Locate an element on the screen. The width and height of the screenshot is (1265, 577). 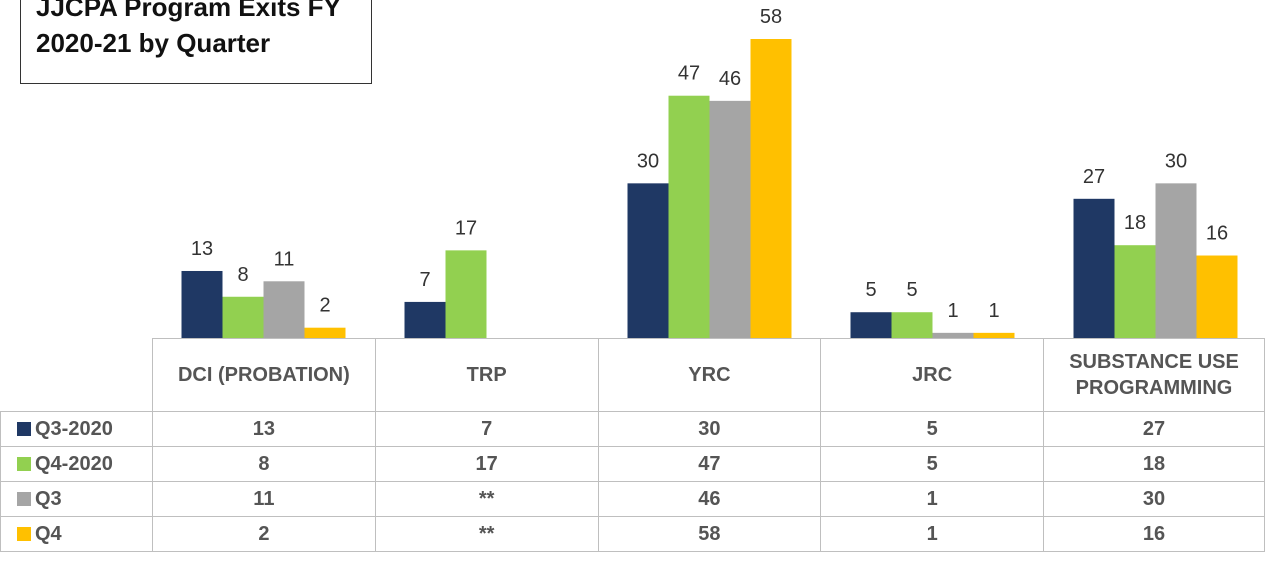
data-label: 17 is located at coordinates (466, 228).